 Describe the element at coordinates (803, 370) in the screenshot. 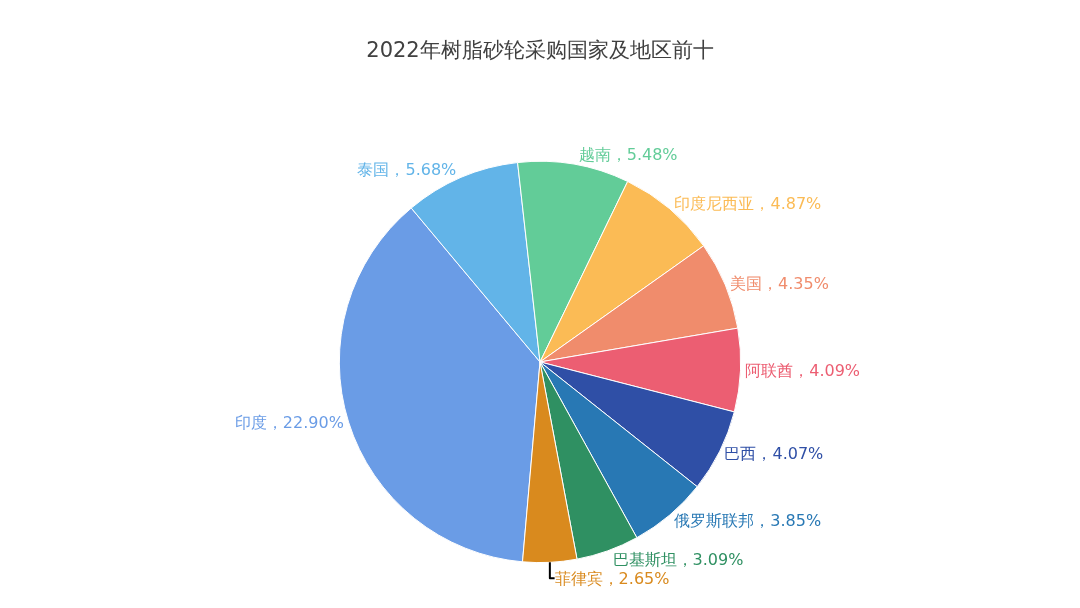

I see `slice-label: 阿联酋，4.09%` at that location.